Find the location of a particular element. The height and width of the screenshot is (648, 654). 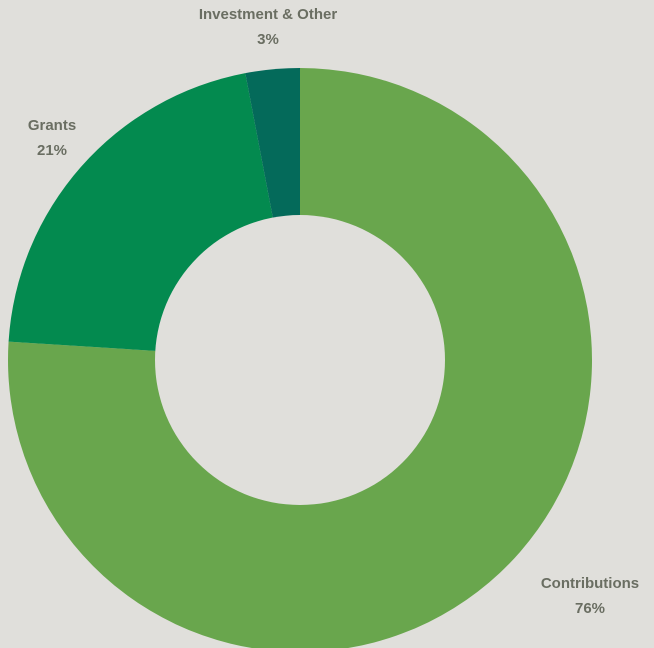

slice-label-value: 76% is located at coordinates (590, 608).